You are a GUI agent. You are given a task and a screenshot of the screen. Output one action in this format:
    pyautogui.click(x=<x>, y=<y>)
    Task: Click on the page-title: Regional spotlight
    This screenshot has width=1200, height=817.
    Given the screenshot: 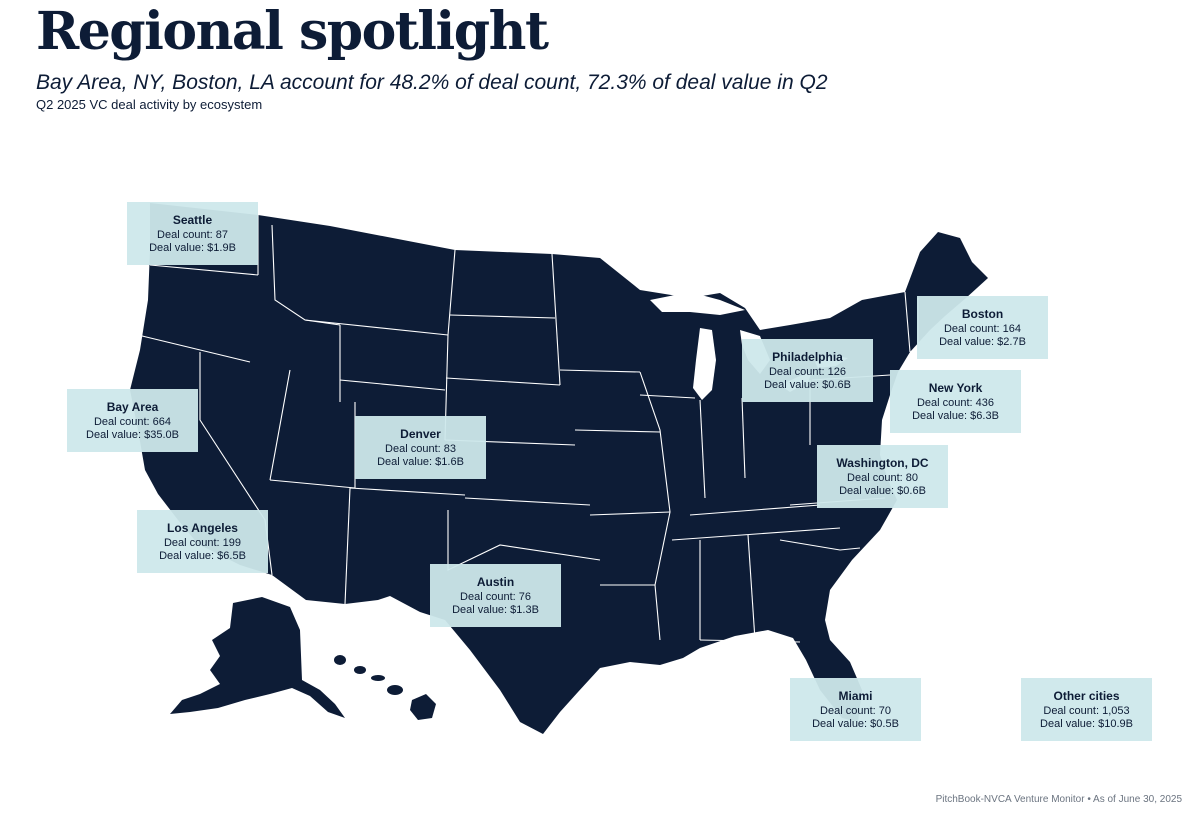 What is the action you would take?
    pyautogui.click(x=292, y=31)
    